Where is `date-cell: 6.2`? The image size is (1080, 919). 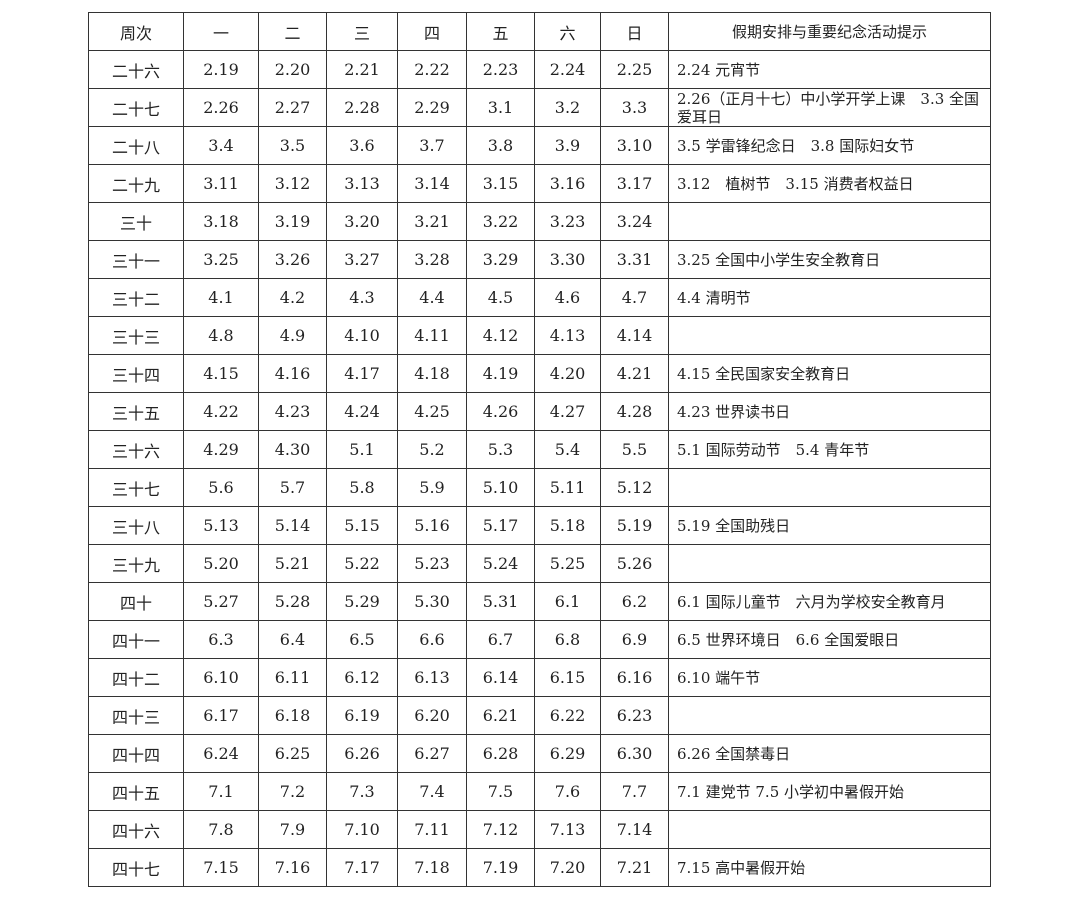 date-cell: 6.2 is located at coordinates (634, 601).